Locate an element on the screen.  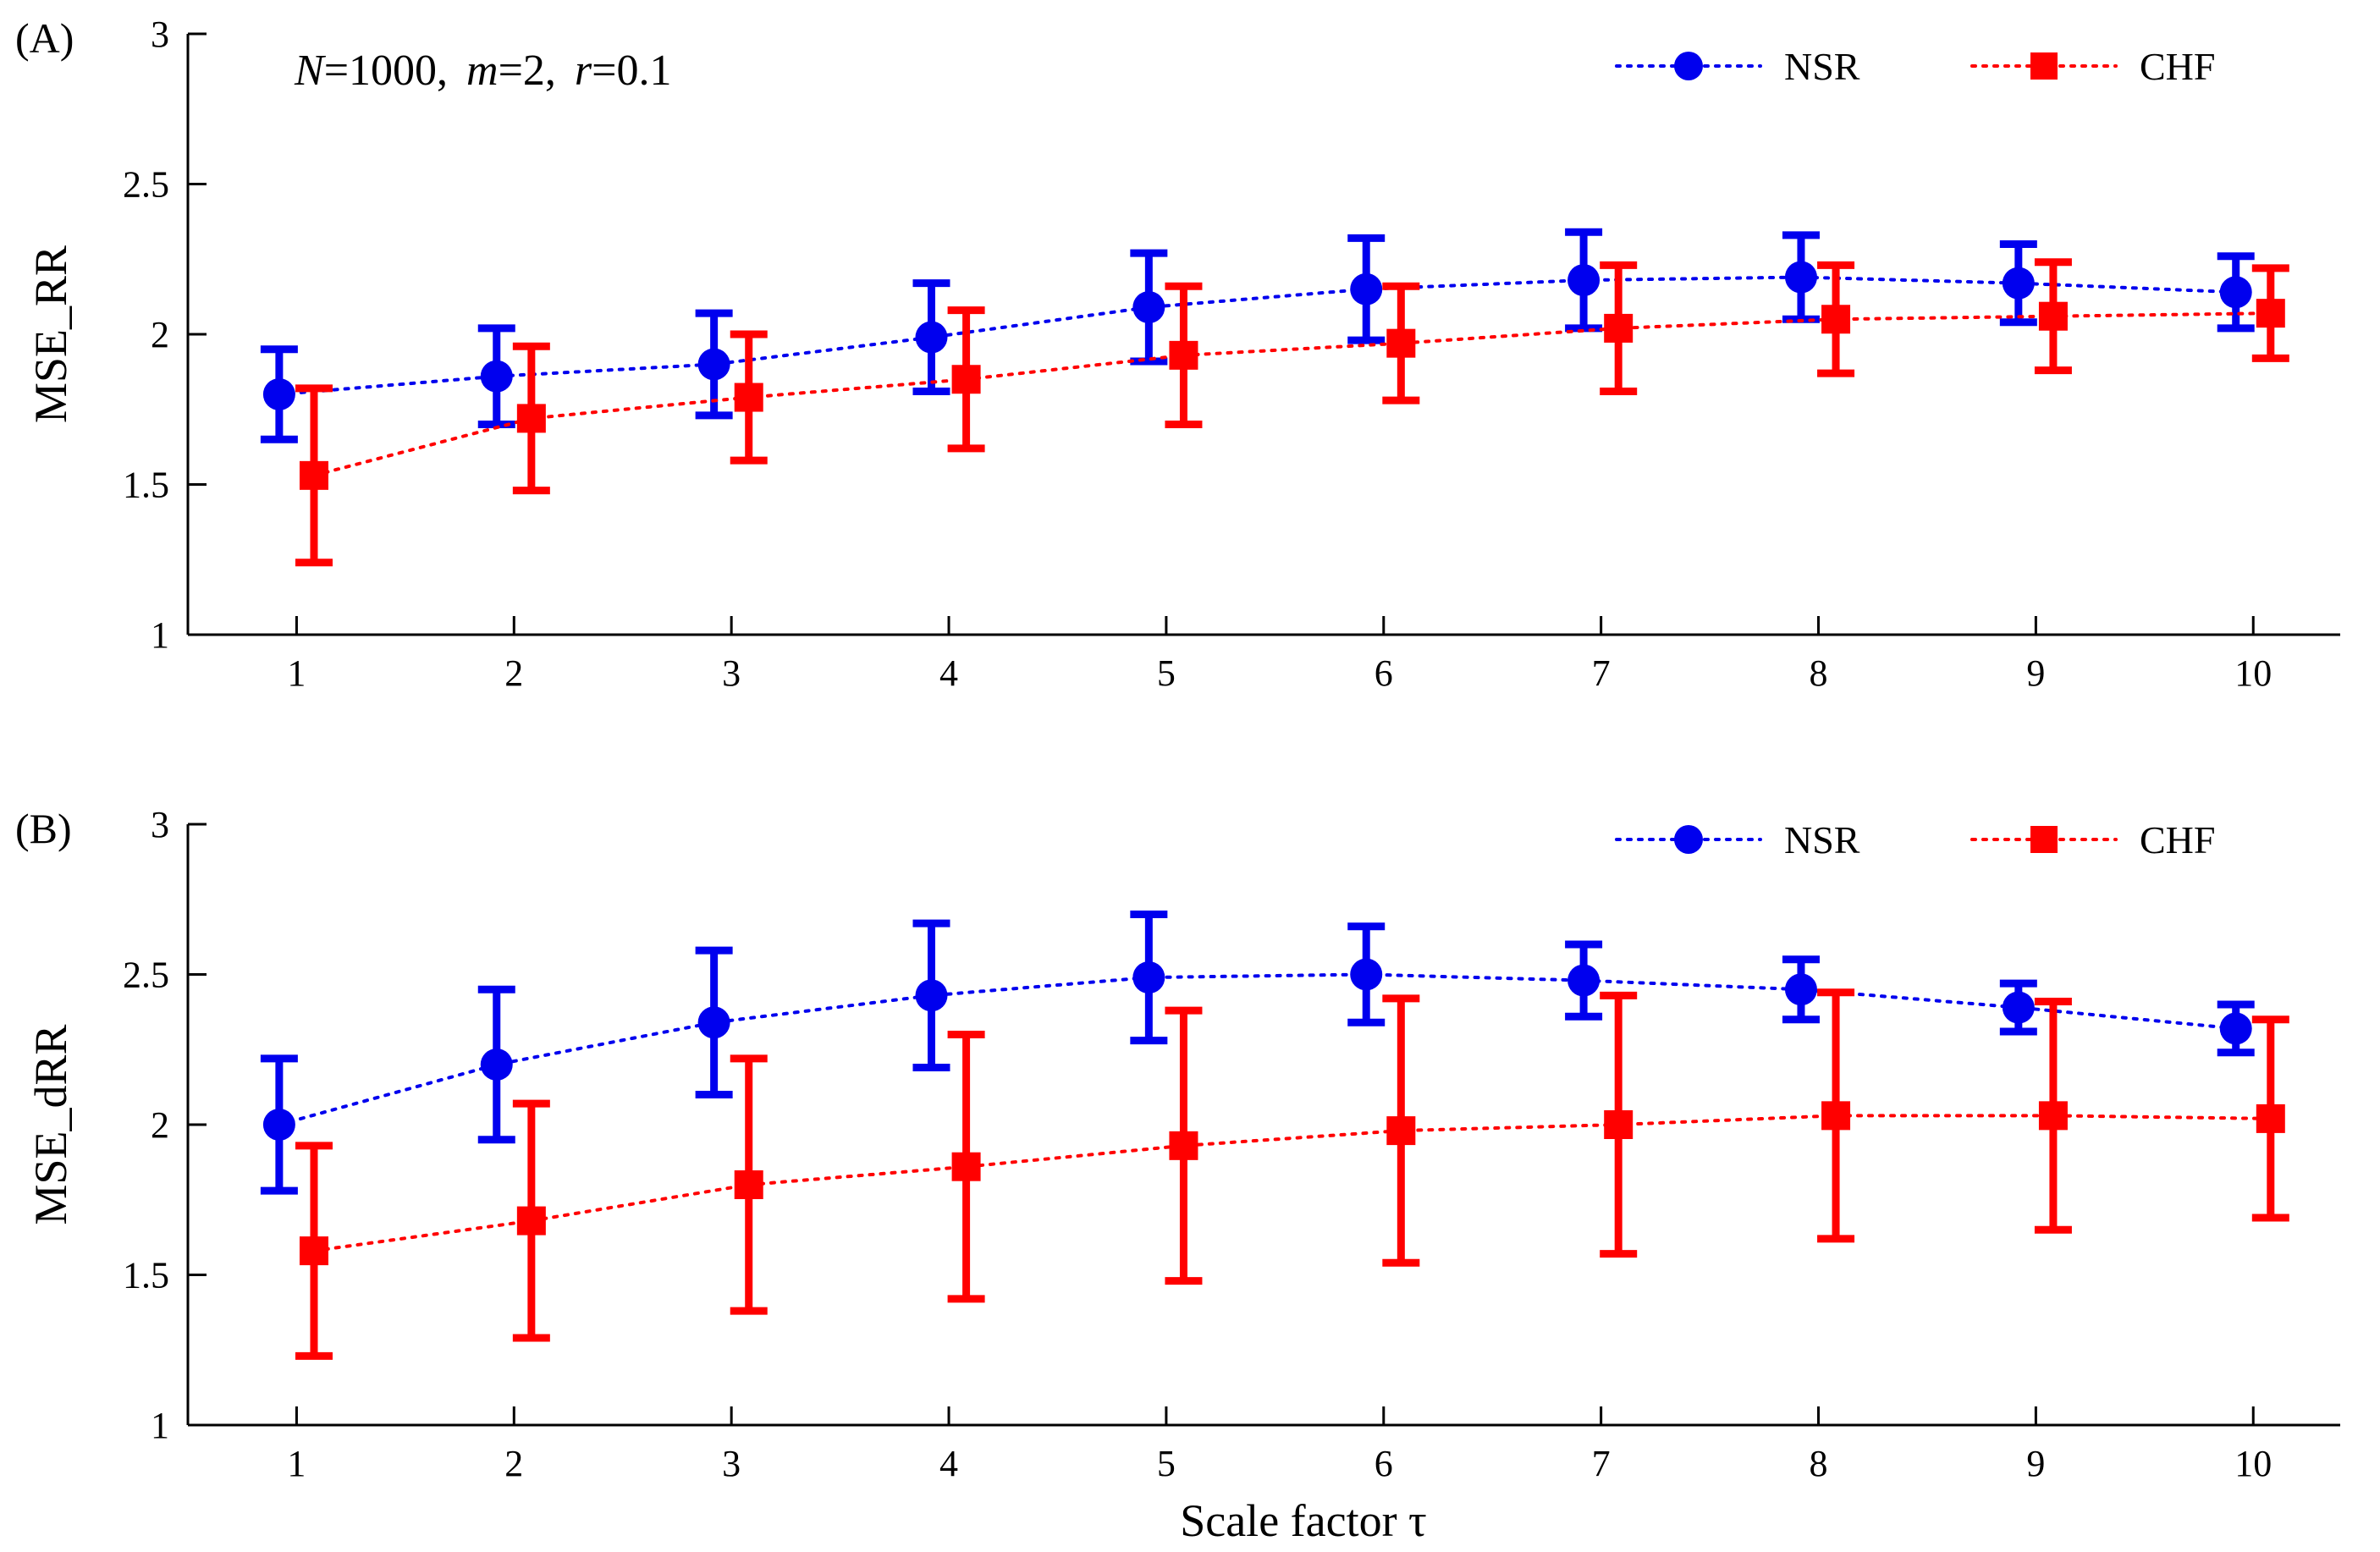
panel-label: (A) is located at coordinates (44, 38).